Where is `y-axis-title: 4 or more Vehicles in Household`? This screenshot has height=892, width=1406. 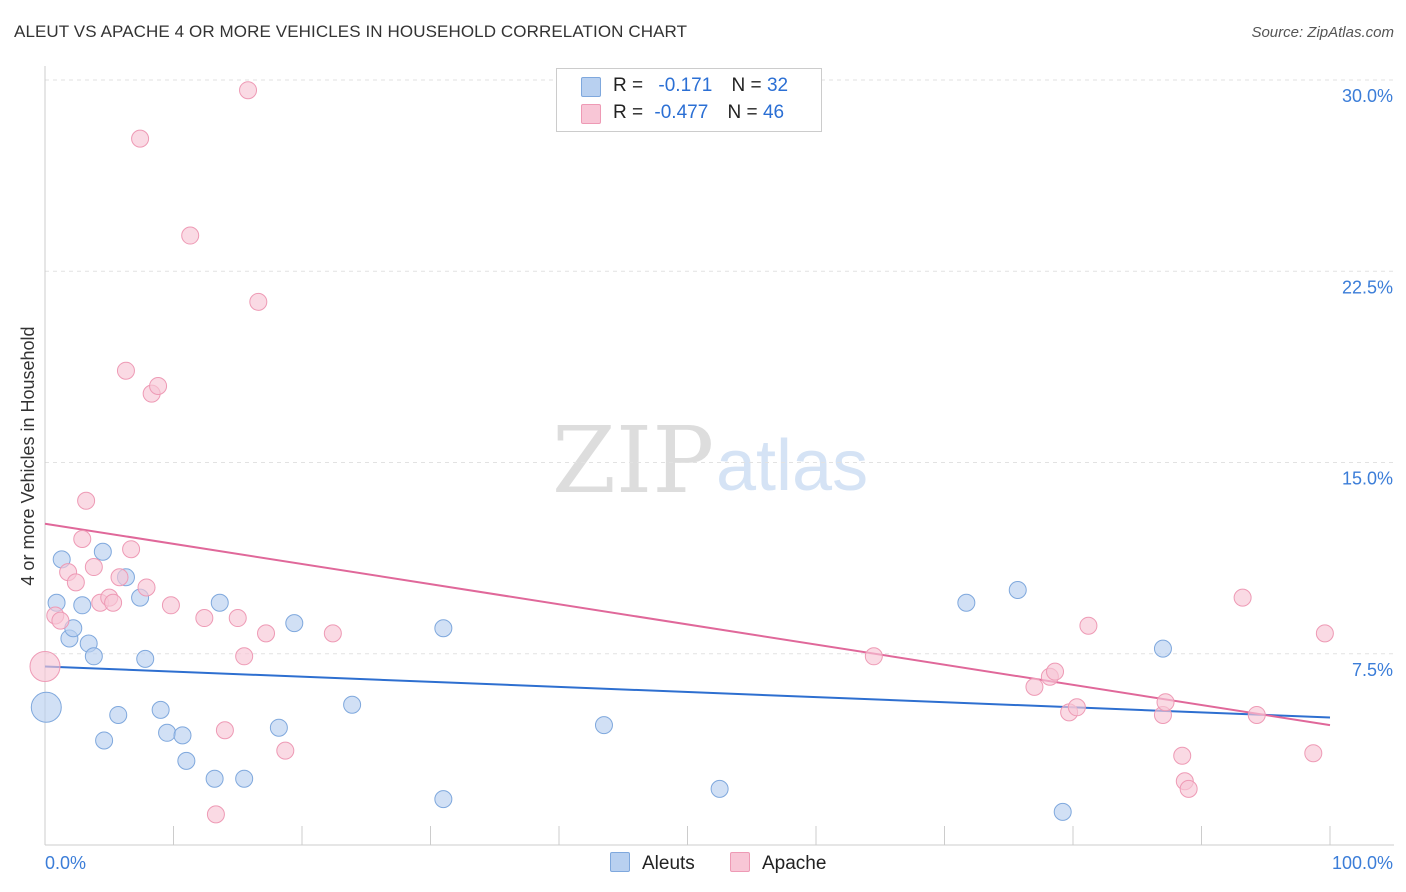
y-axis-title: 4 or more Vehicles in Household is located at coordinates (28, 455).